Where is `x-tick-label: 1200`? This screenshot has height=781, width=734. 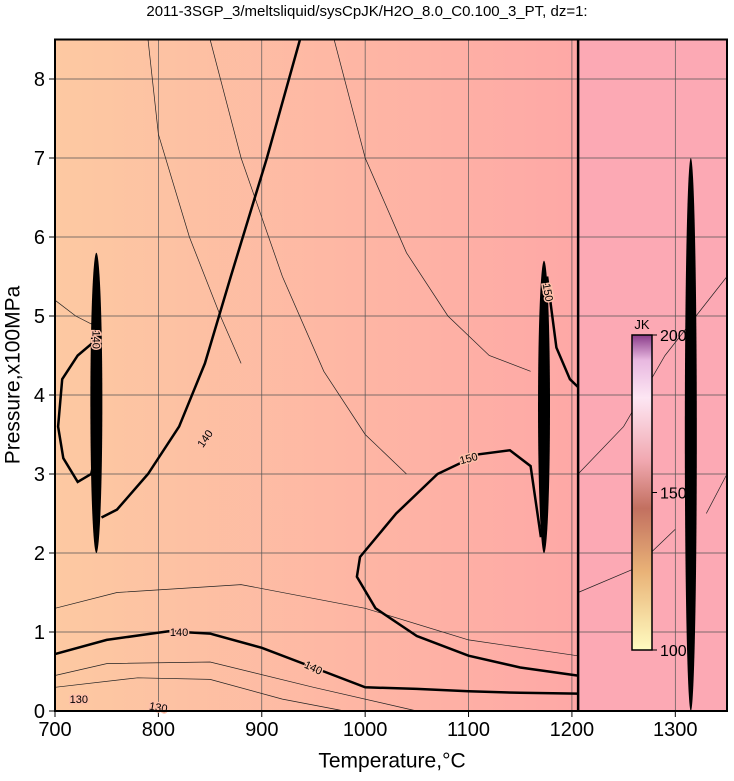
x-tick-label: 1200 is located at coordinates (572, 730).